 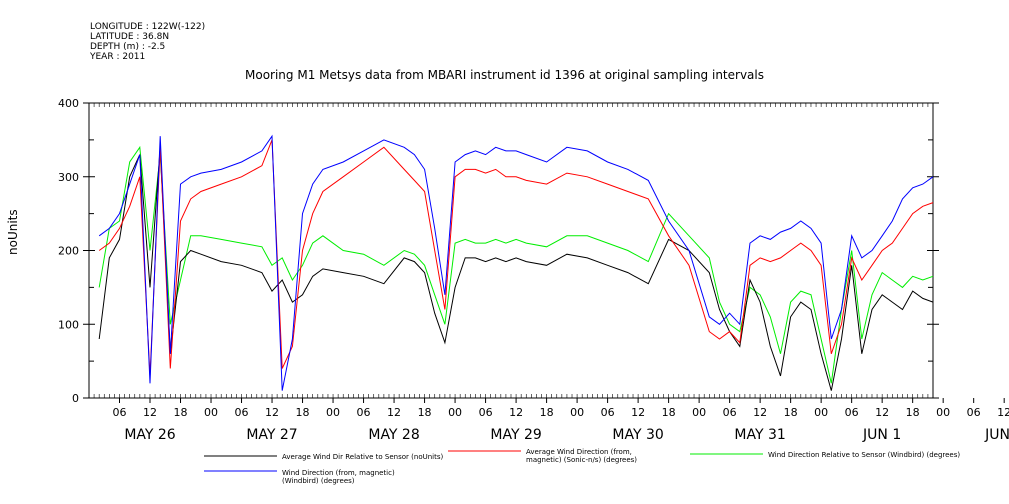 I want to click on y-tick-label: 200, so click(x=68, y=251).